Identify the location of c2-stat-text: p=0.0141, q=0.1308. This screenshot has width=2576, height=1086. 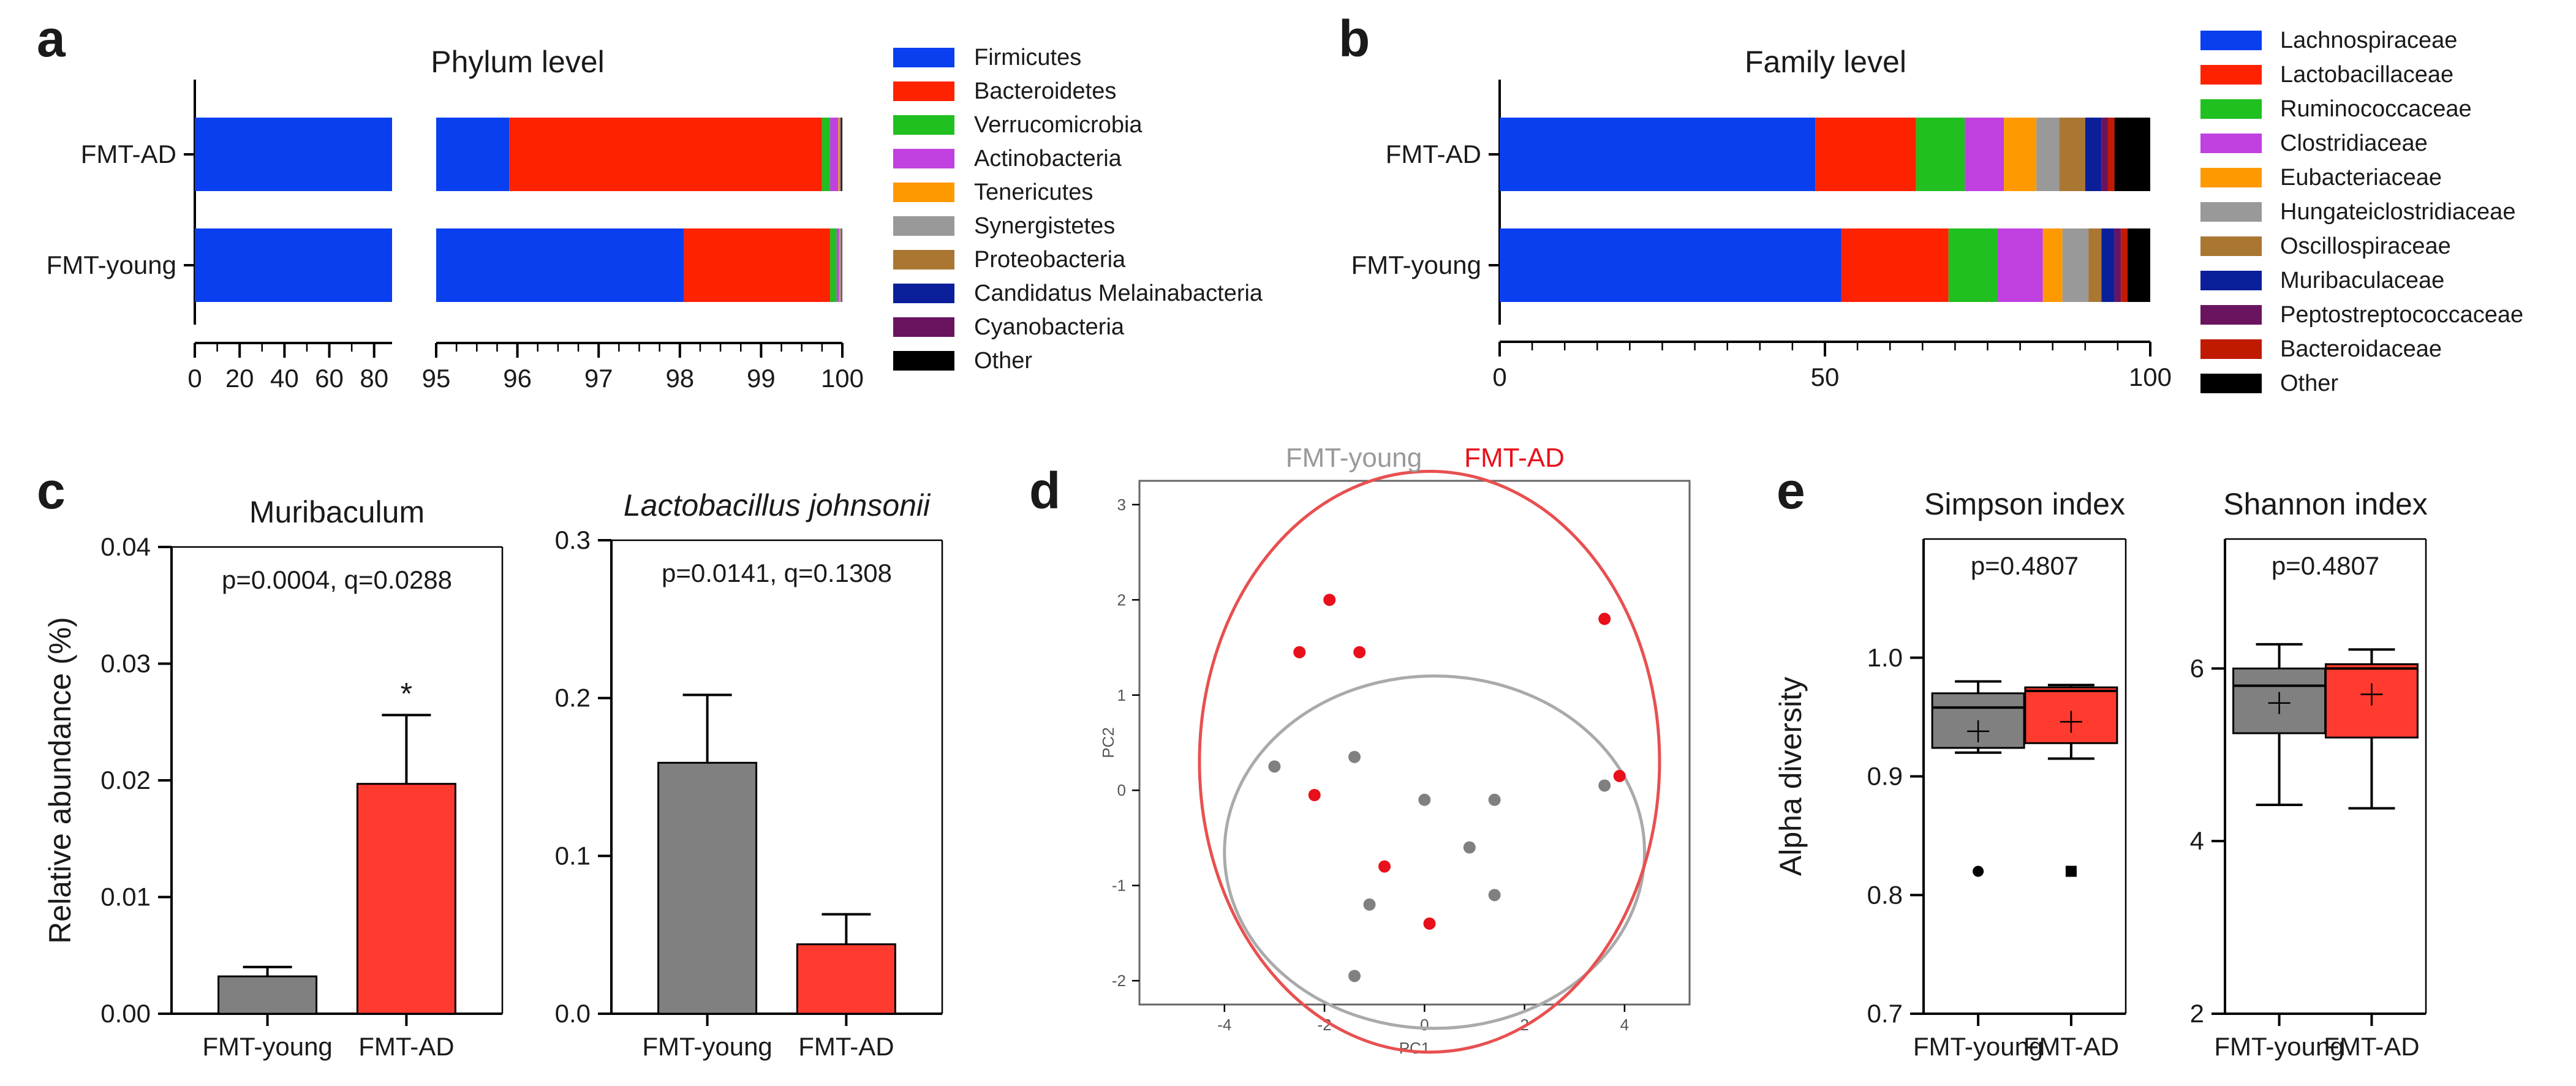
(777, 573).